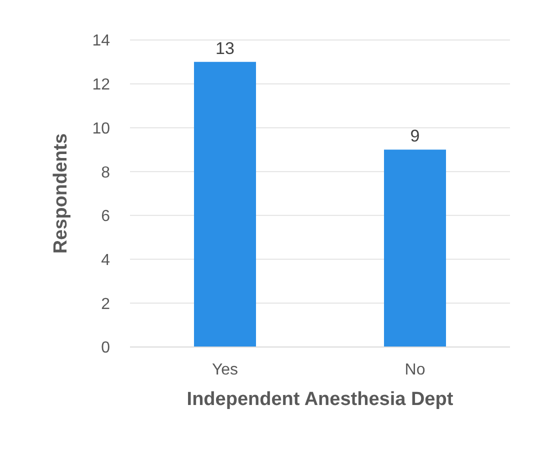 This screenshot has height=460, width=558. What do you see at coordinates (415, 369) in the screenshot?
I see `x-tick-label: No` at bounding box center [415, 369].